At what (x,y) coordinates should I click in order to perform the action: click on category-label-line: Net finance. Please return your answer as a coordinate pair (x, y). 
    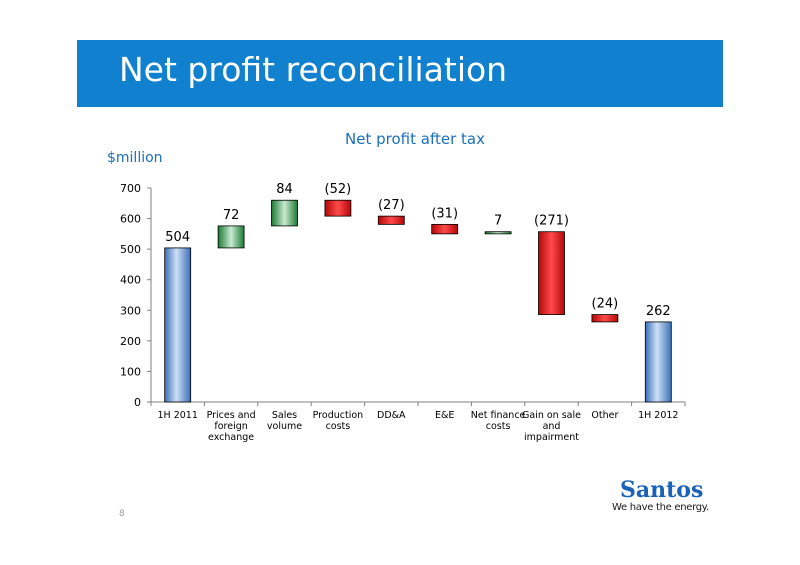
    Looking at the image, I should click on (498, 415).